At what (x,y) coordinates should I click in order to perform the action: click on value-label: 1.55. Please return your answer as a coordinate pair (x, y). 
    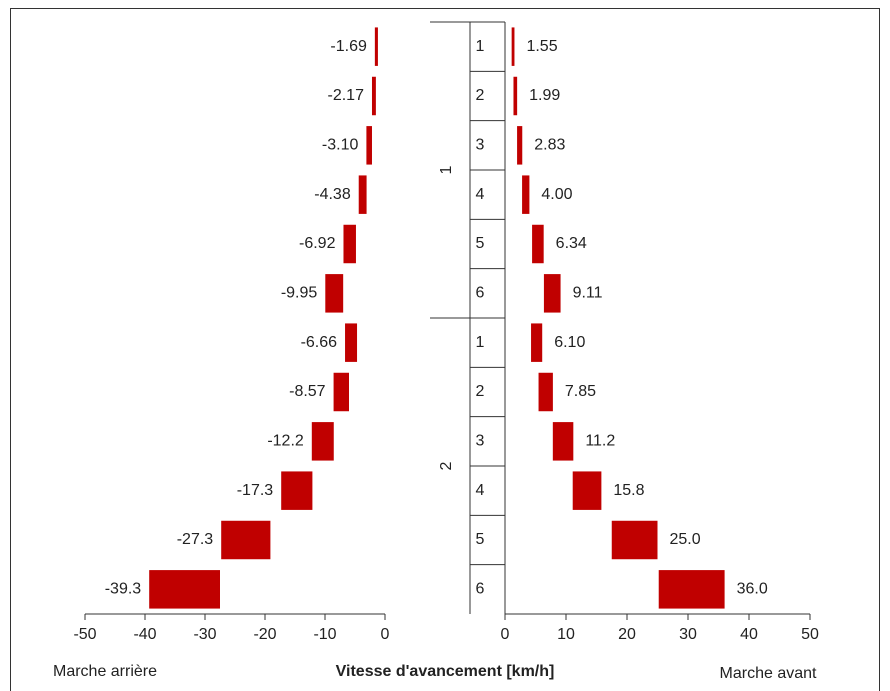
    Looking at the image, I should click on (541, 46).